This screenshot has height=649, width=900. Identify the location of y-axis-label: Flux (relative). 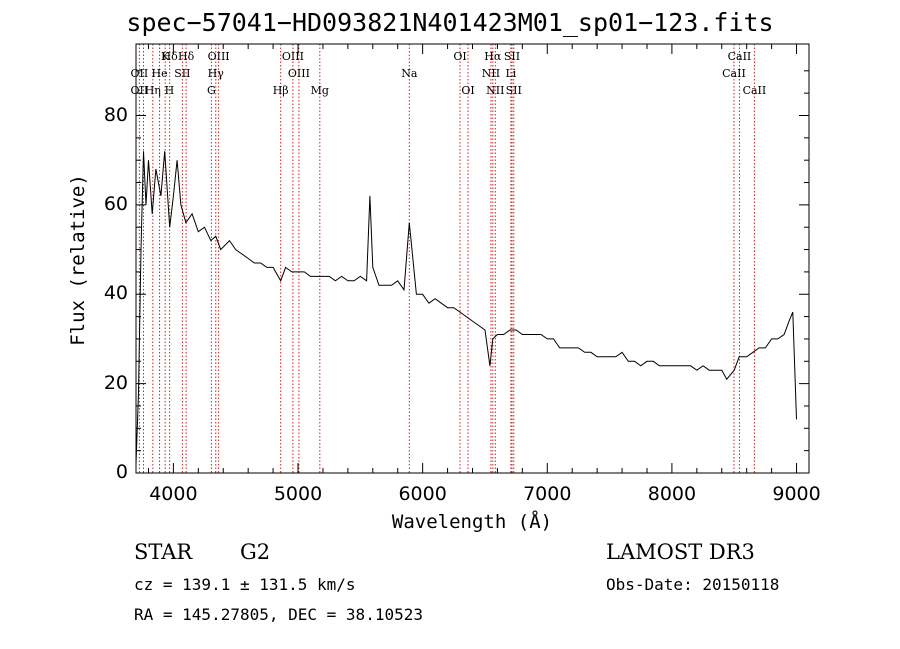
(78, 260).